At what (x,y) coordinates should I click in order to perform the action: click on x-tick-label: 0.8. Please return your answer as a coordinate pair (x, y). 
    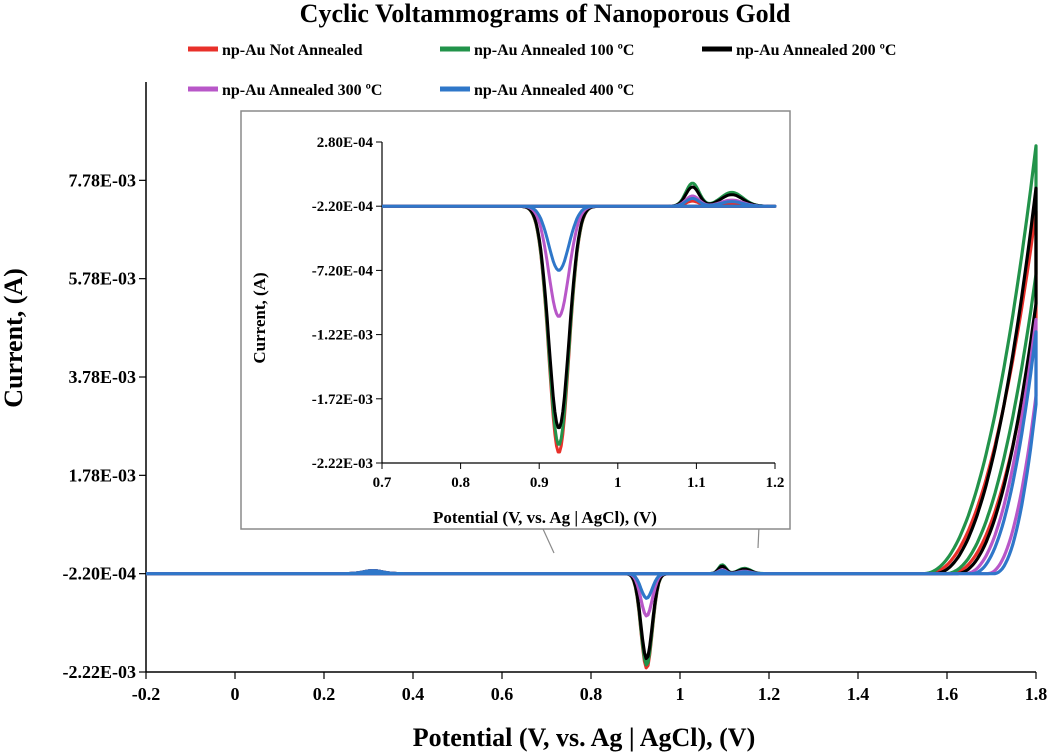
    Looking at the image, I should click on (591, 694).